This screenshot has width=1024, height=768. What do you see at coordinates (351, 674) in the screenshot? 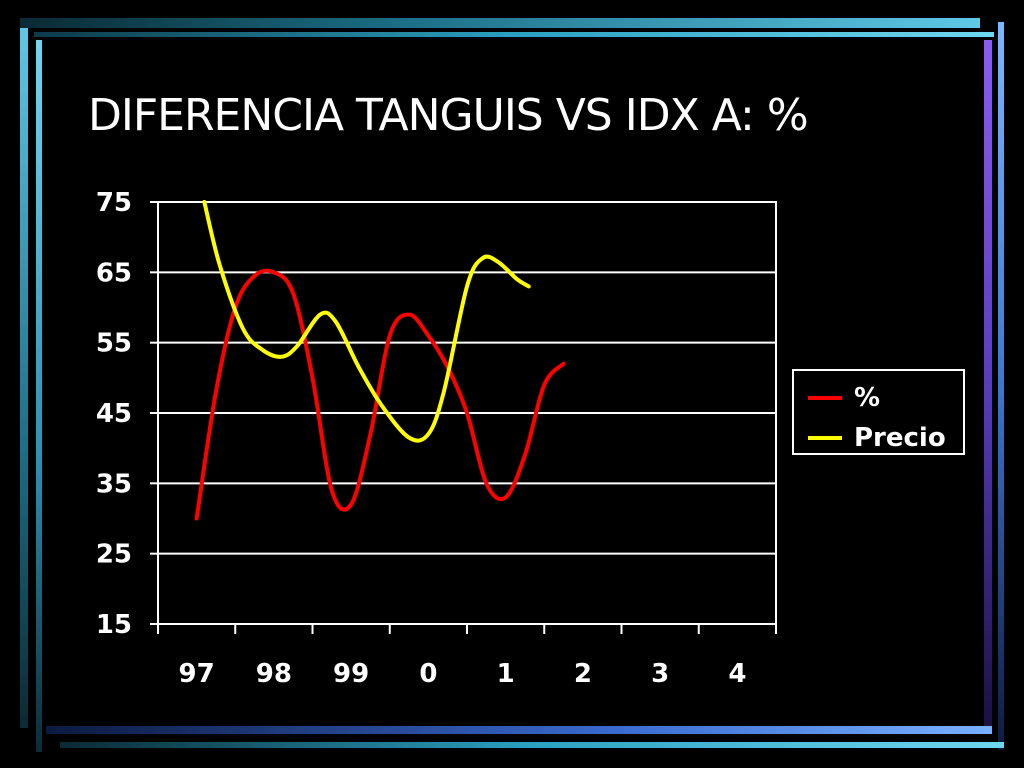
I see `x-tick-label: 99` at bounding box center [351, 674].